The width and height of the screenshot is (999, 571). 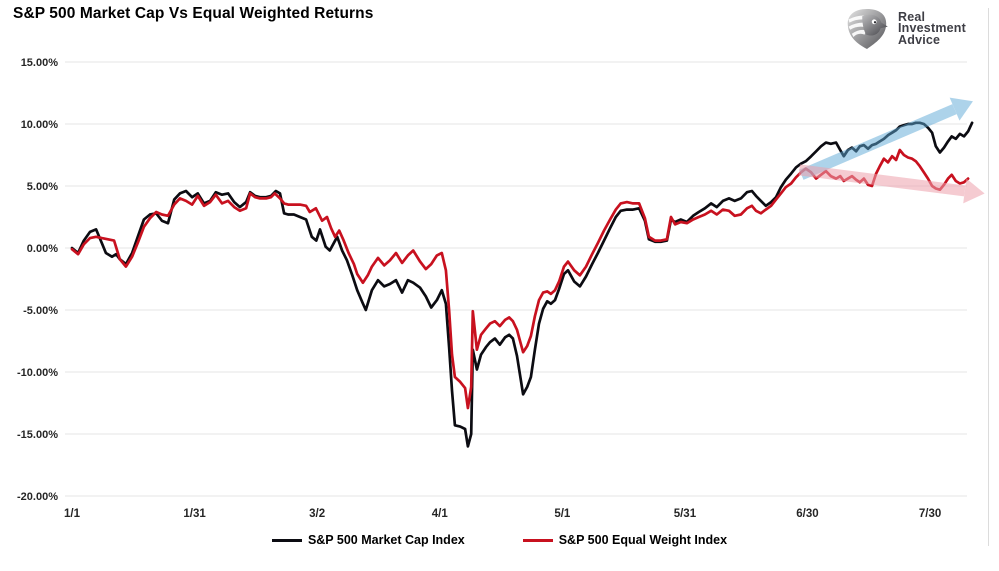 I want to click on eagle-icon, so click(x=867, y=29).